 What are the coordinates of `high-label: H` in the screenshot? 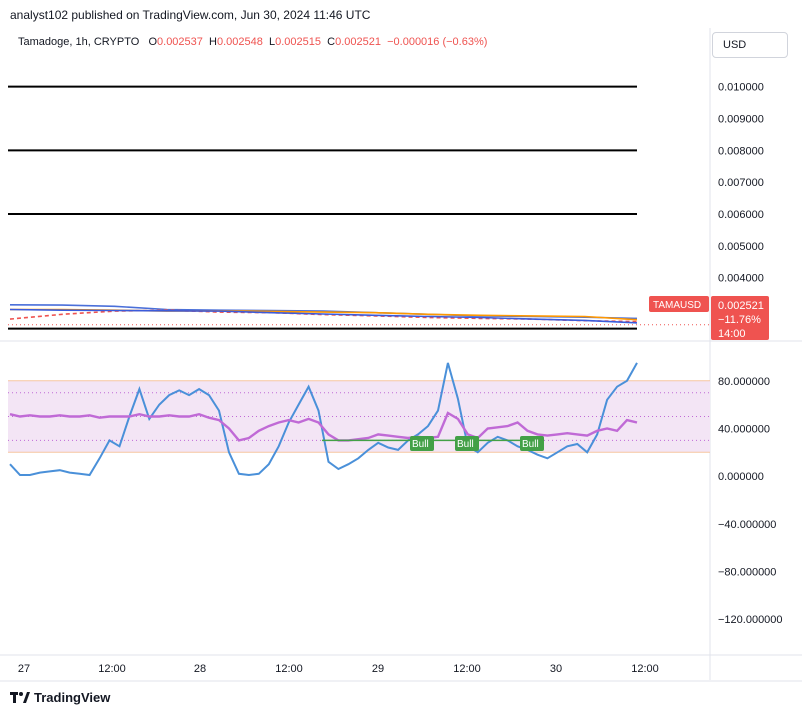 It's located at (213, 42).